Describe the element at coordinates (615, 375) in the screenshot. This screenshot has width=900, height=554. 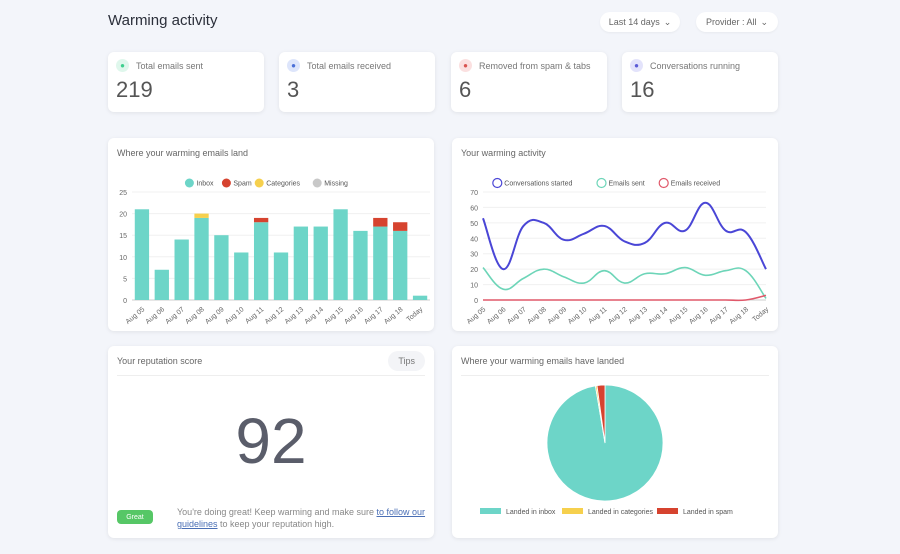
I see `divider` at that location.